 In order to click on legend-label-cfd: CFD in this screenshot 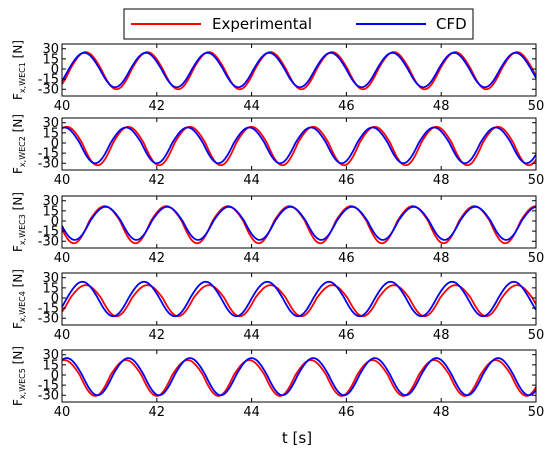, I will do `click(451, 24)`.